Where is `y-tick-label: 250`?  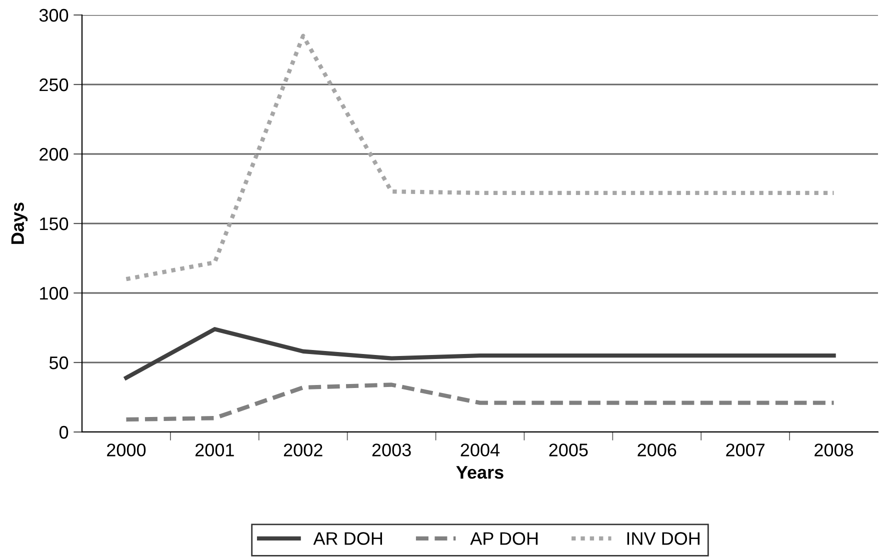
y-tick-label: 250 is located at coordinates (54, 85).